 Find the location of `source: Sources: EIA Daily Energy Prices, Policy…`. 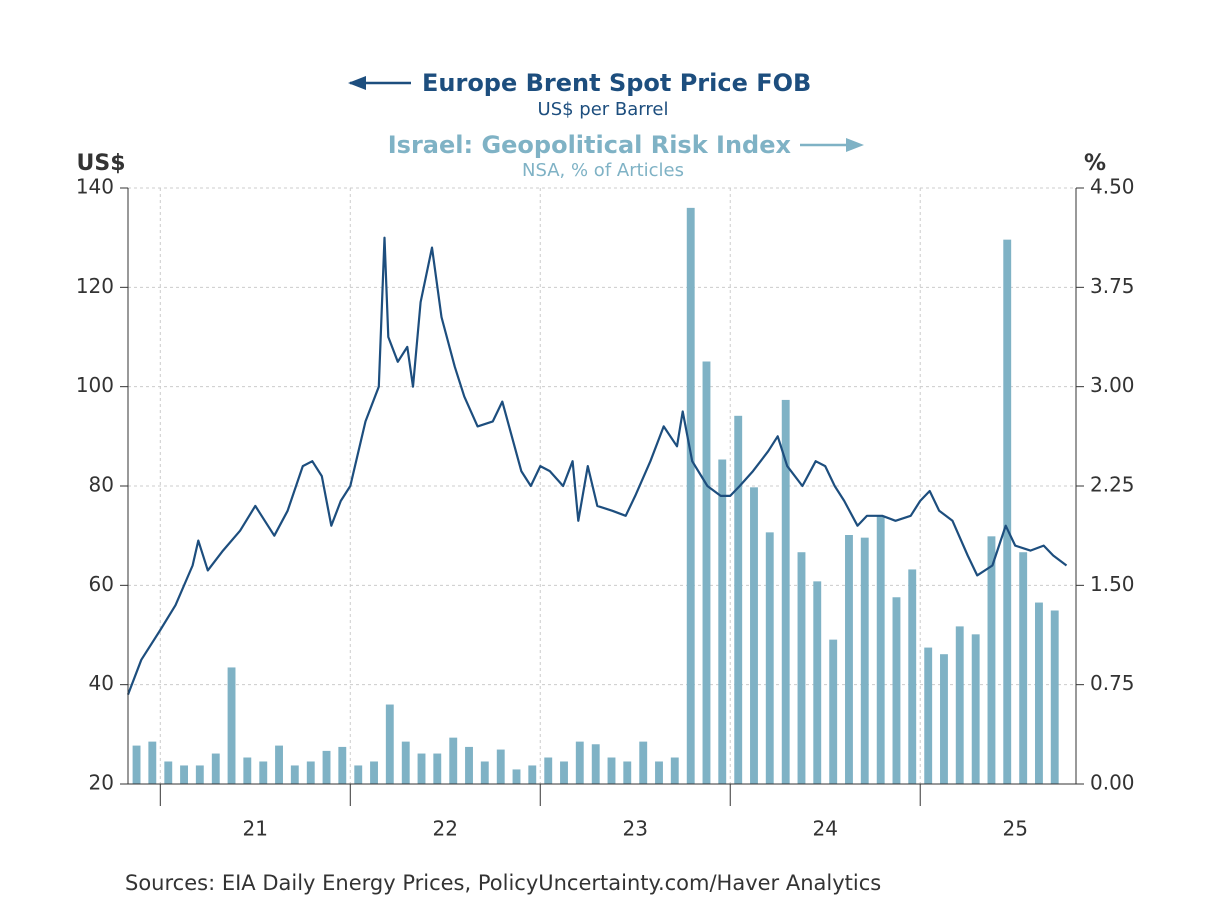

source: Sources: EIA Daily Energy Prices, Policy… is located at coordinates (503, 883).